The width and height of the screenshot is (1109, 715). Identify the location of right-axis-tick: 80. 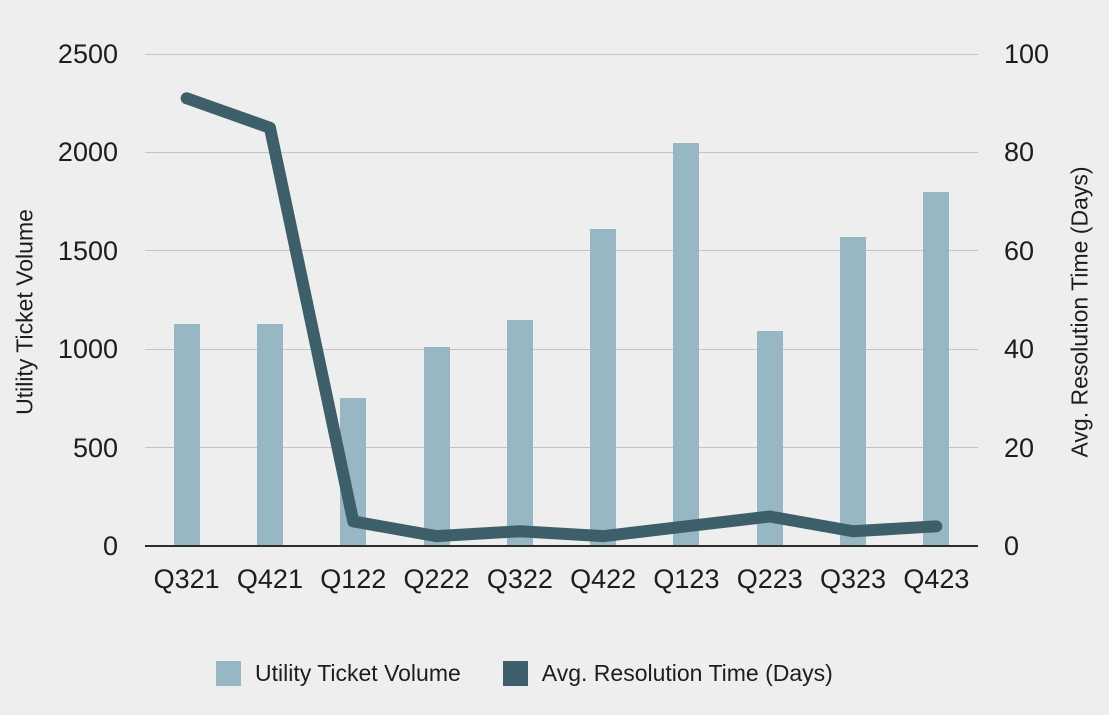
(1019, 152).